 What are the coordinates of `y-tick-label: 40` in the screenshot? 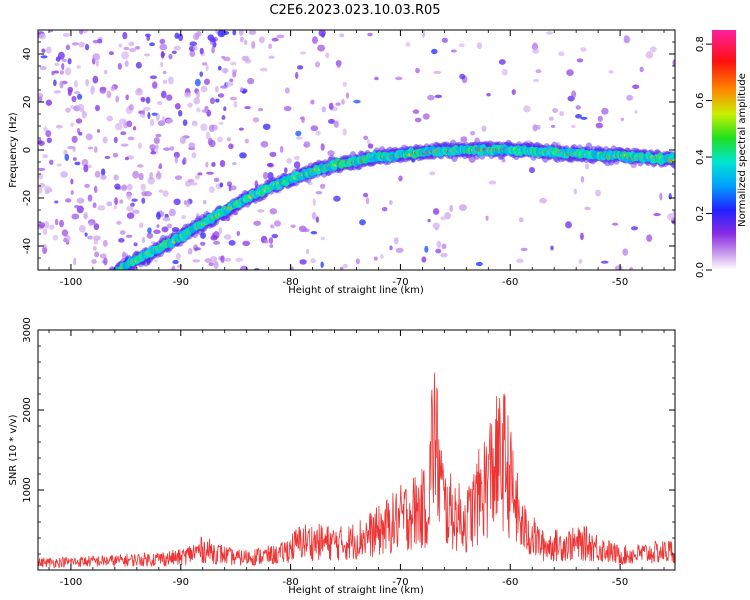 It's located at (27, 54).